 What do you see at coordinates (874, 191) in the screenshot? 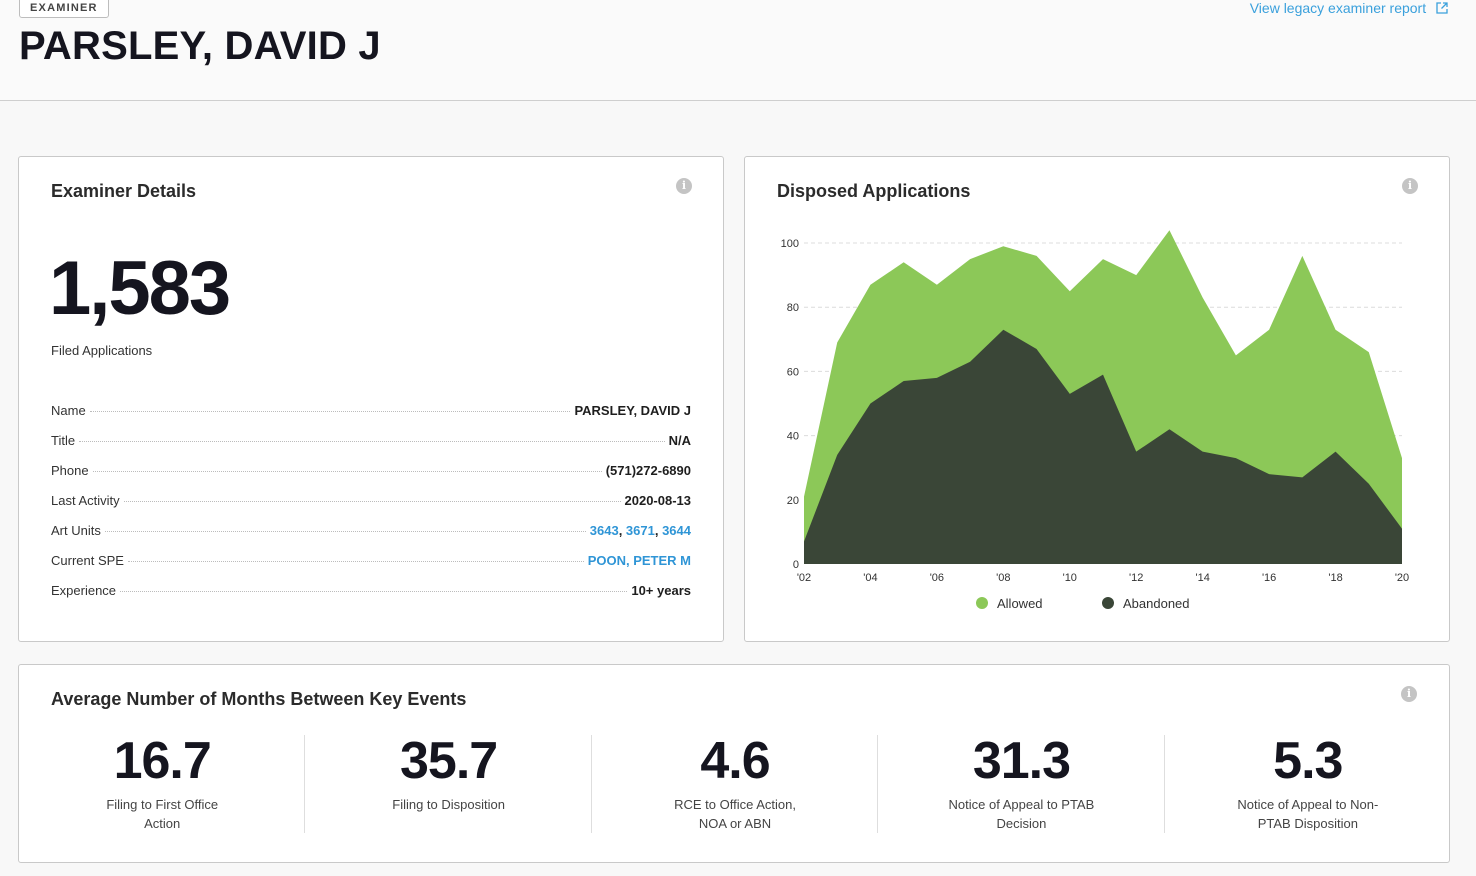
I see `disposed-applications-title: Disposed Applications` at bounding box center [874, 191].